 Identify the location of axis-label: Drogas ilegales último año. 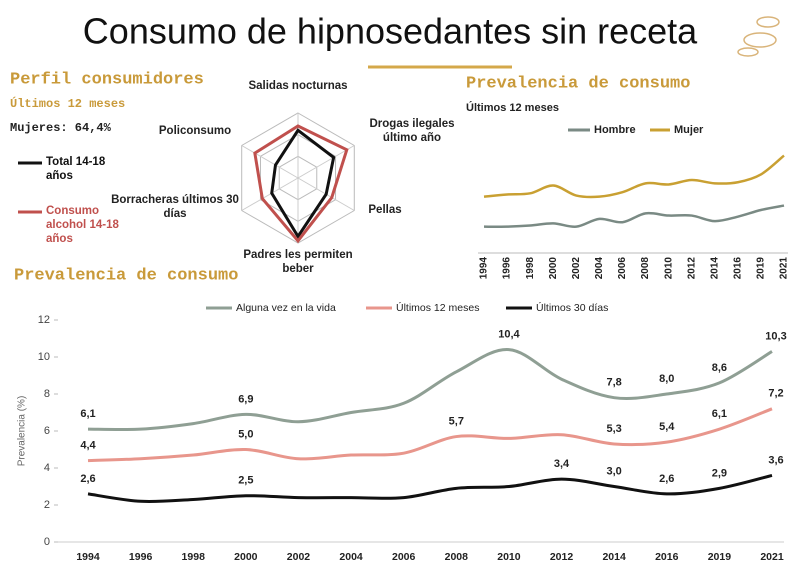
(412, 131).